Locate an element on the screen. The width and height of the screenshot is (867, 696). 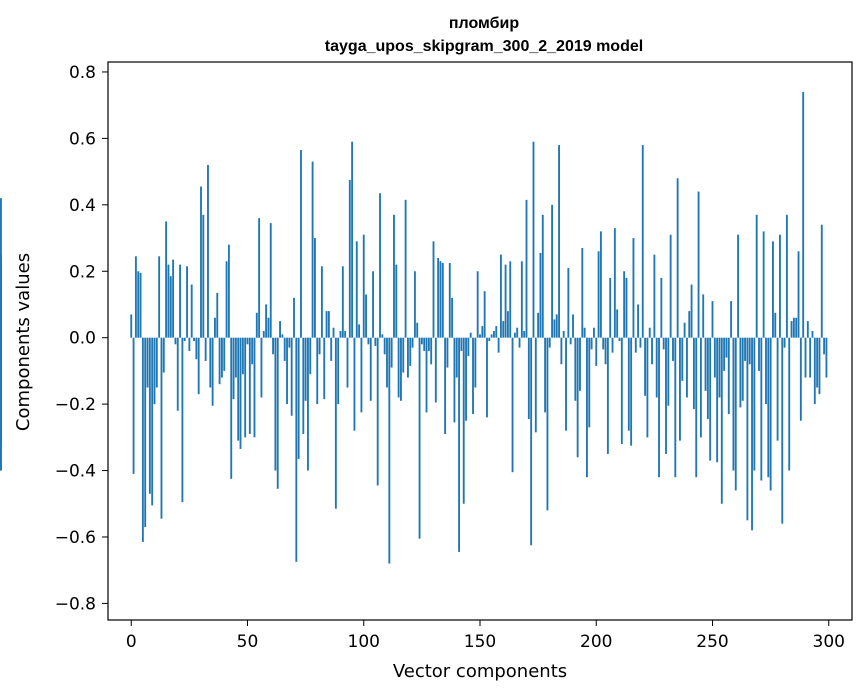
x-axis-label: Vector components is located at coordinates (480, 671).